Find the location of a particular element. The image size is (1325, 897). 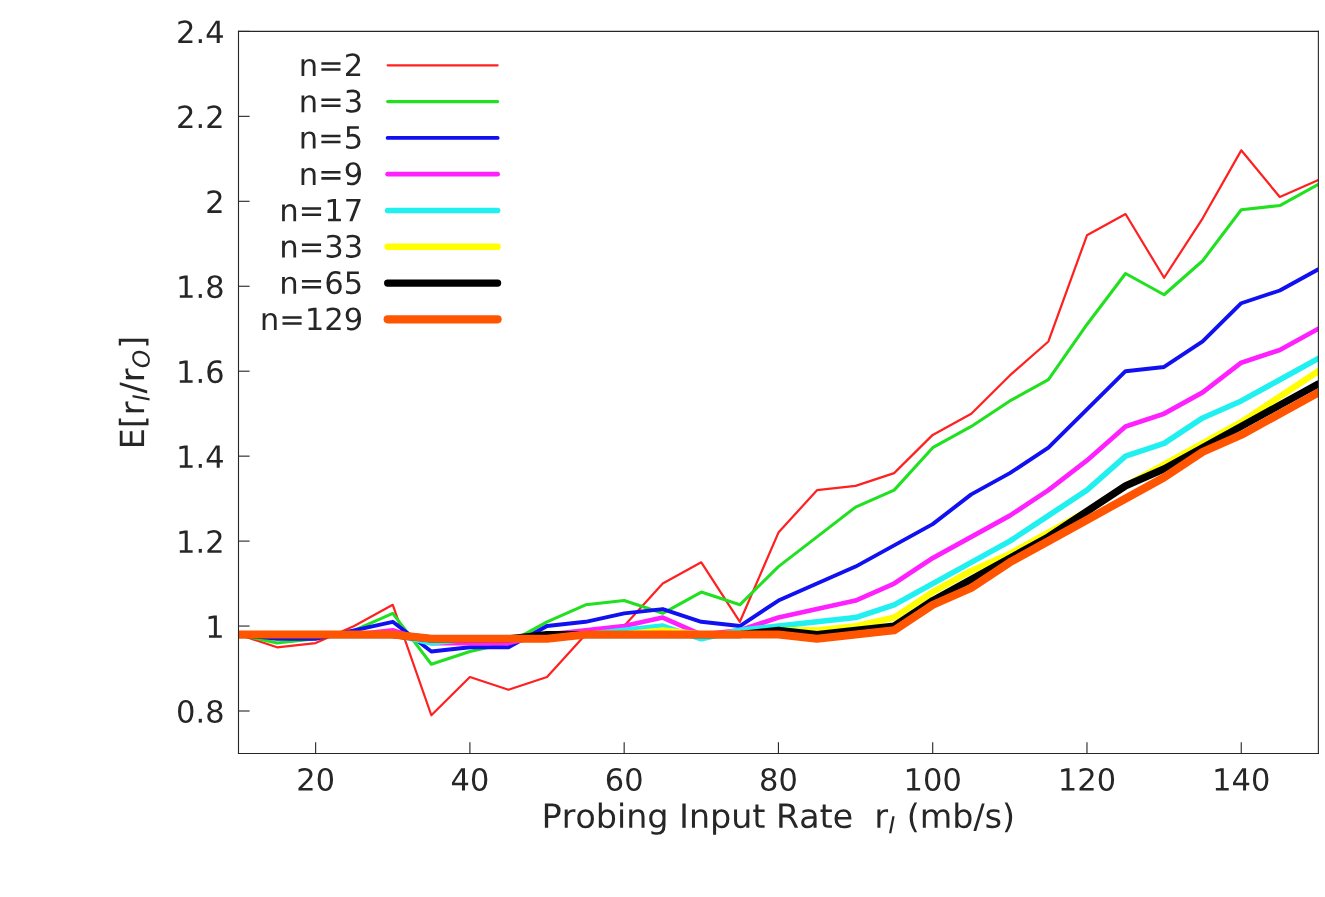

legend-label: n=65 is located at coordinates (321, 283).